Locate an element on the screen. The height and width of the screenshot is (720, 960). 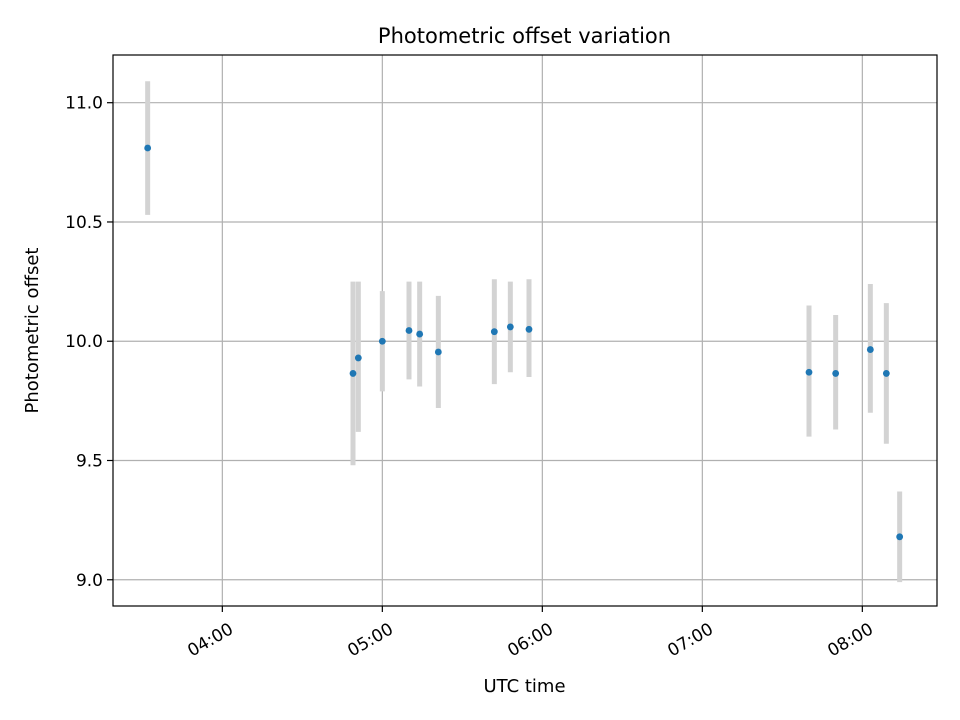
y-tick-label: 11.0 is located at coordinates (84, 104).